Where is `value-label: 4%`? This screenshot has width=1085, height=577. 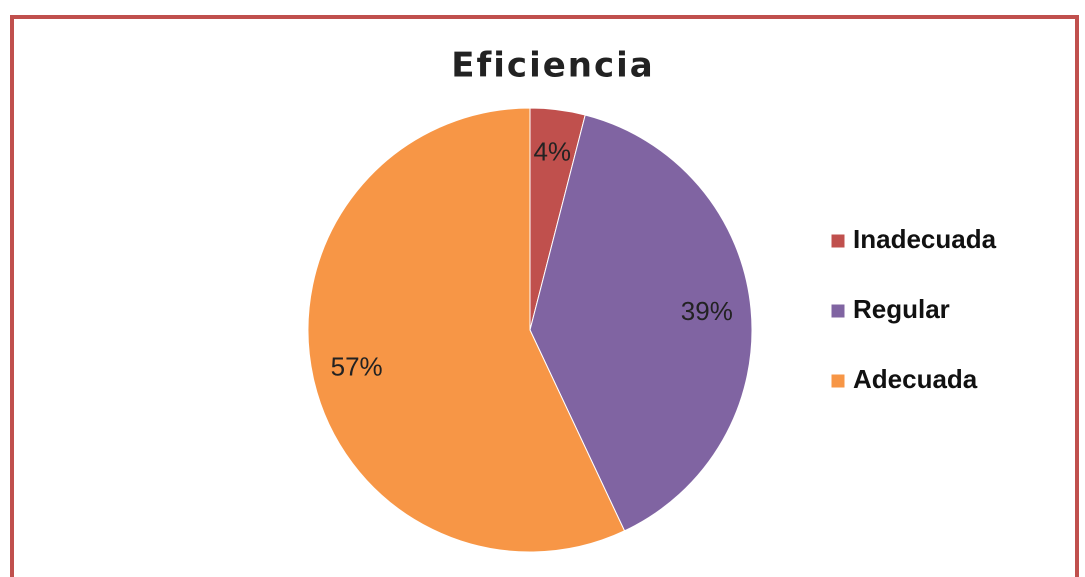 value-label: 4% is located at coordinates (552, 152).